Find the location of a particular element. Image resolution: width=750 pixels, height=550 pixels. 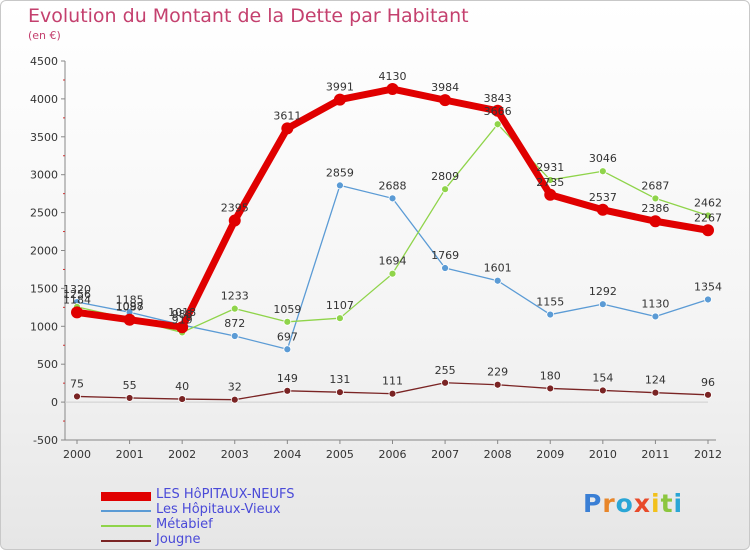

x-tick-label: 2010 is located at coordinates (603, 454).